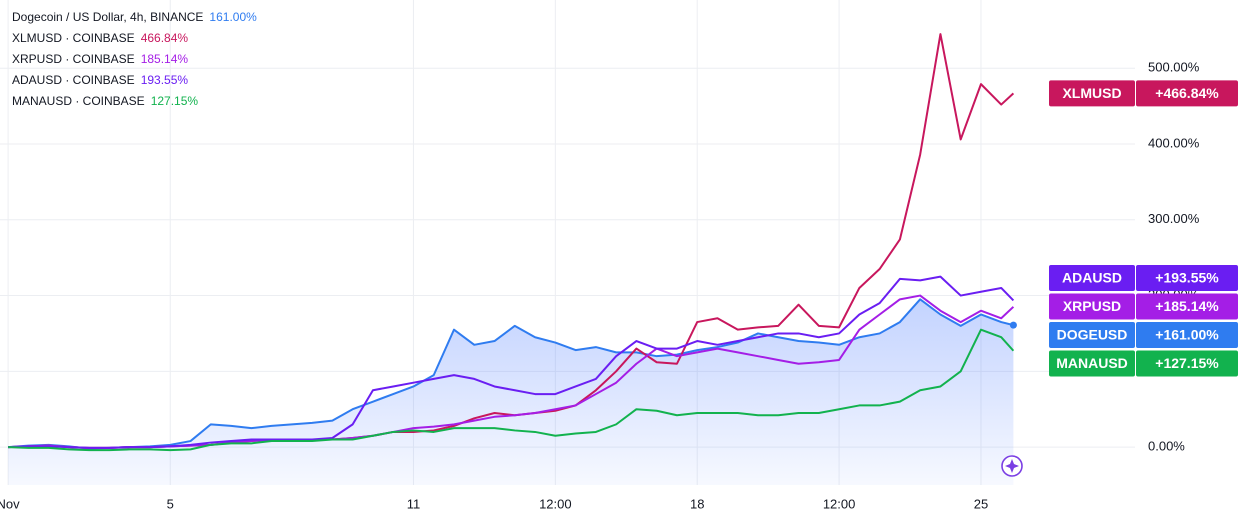  I want to click on x-tick-label: 5, so click(170, 503).